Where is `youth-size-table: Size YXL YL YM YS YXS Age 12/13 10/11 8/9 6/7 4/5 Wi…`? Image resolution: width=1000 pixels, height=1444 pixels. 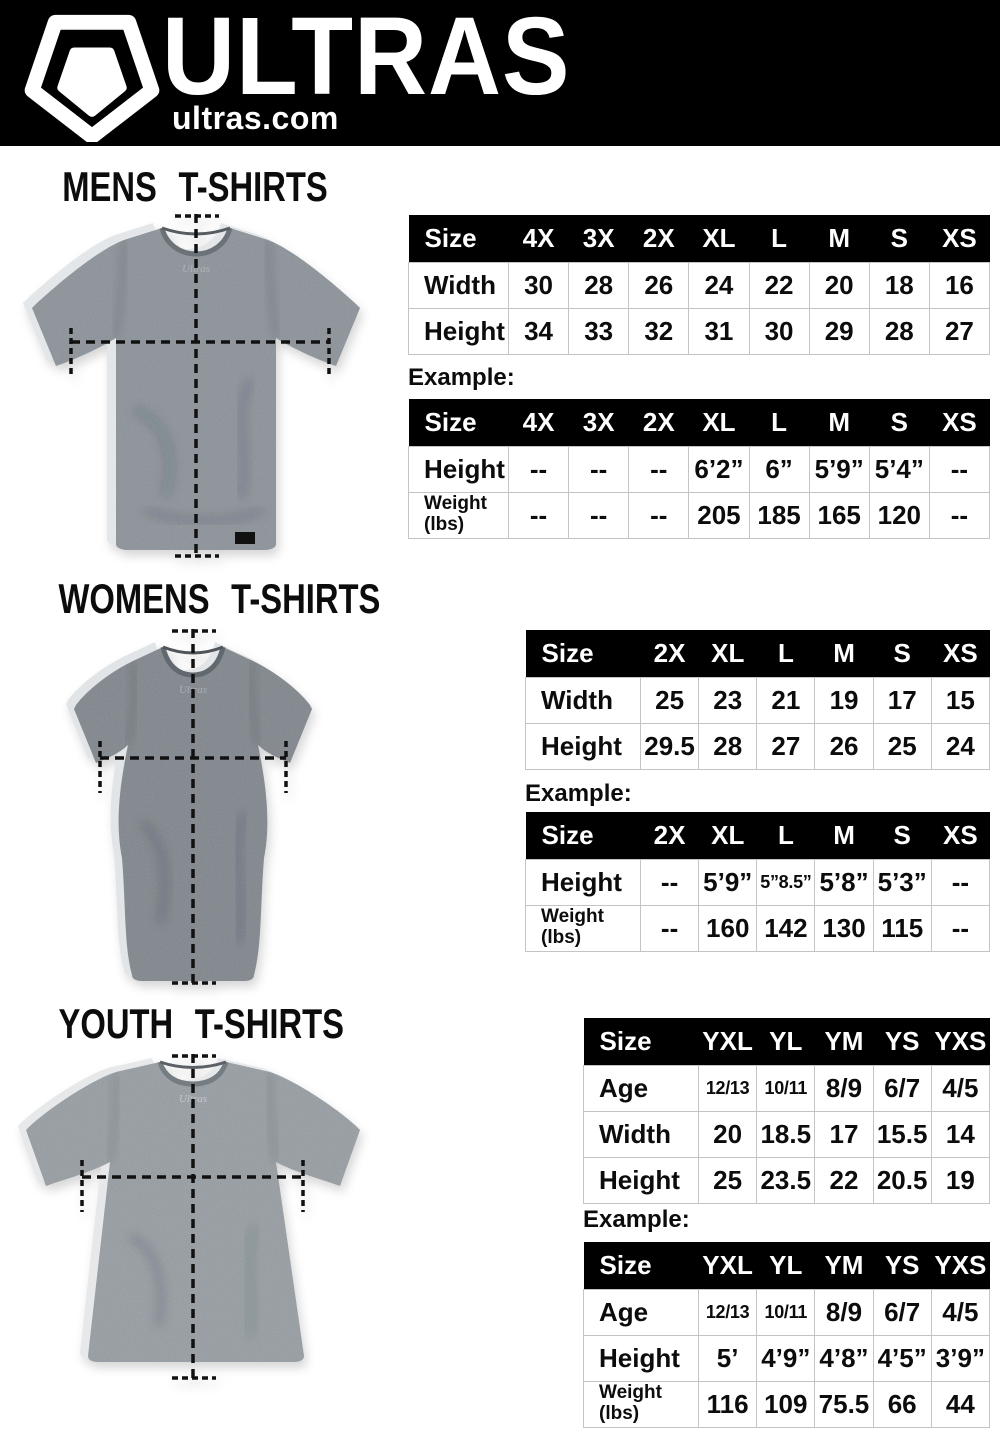
youth-size-table: Size YXL YL YM YS YXS Age 12/13 10/11 8/9 6/7 4/5 Wi… is located at coordinates (787, 1111).